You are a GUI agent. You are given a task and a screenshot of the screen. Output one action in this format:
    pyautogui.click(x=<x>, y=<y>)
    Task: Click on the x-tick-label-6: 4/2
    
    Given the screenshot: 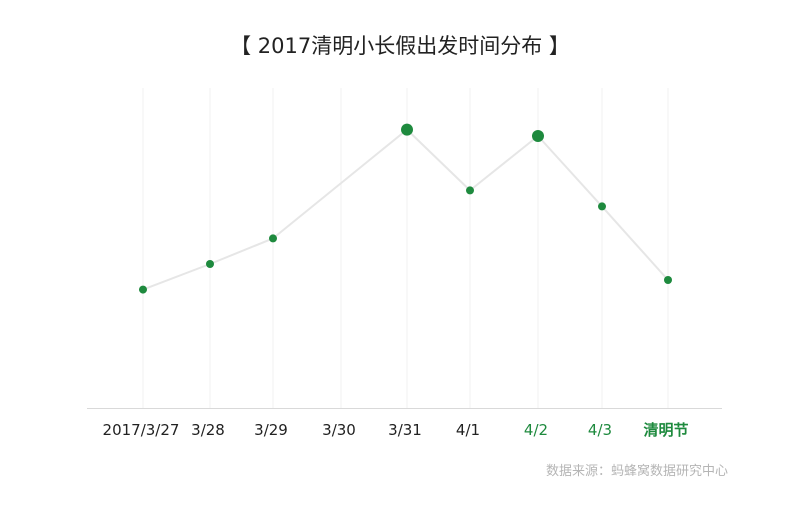 What is the action you would take?
    pyautogui.click(x=536, y=430)
    